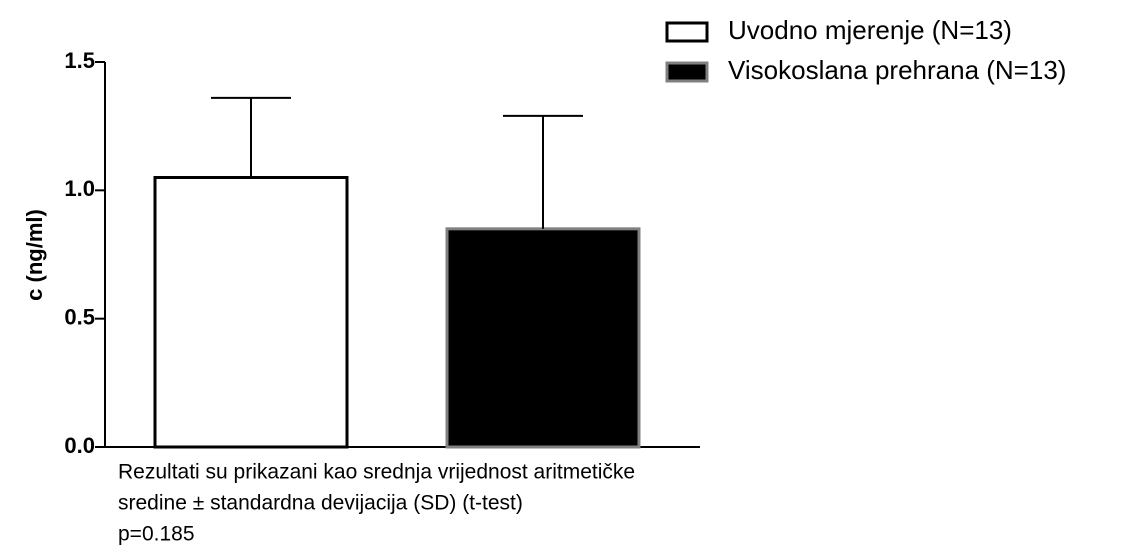 This screenshot has height=550, width=1146. Describe the element at coordinates (79, 445) in the screenshot. I see `y-tick-label: 0.0` at that location.